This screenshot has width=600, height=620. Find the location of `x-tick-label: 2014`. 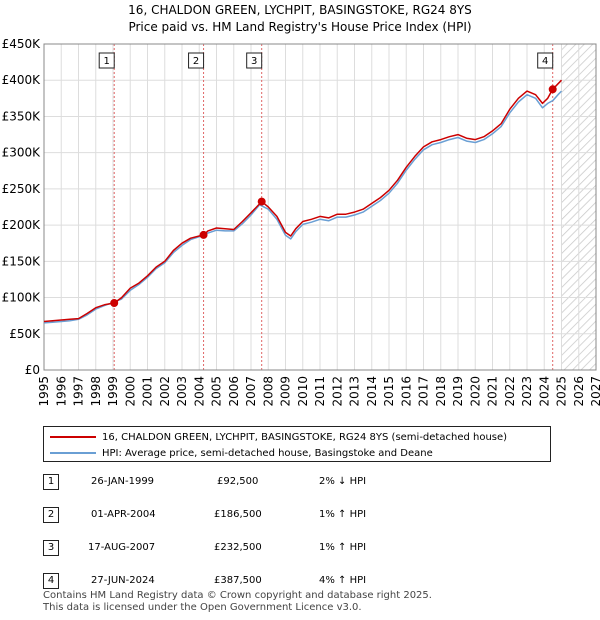

x-tick-label: 2014 is located at coordinates (372, 391).